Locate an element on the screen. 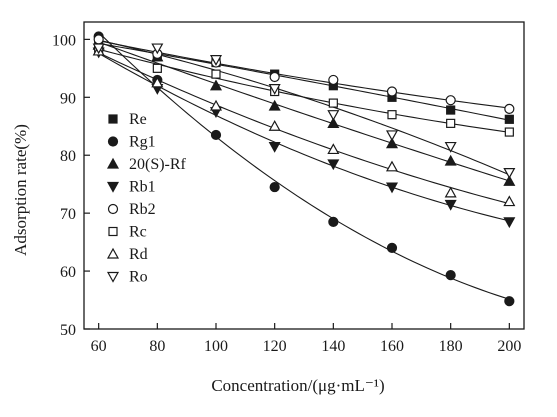  fit-curve-Rb2 is located at coordinates (304, 74).